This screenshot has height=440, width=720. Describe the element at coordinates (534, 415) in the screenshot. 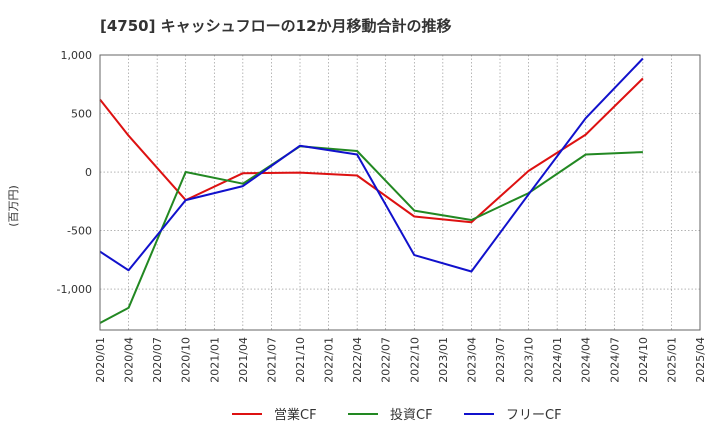

I see `legend-label: フリーCF` at that location.